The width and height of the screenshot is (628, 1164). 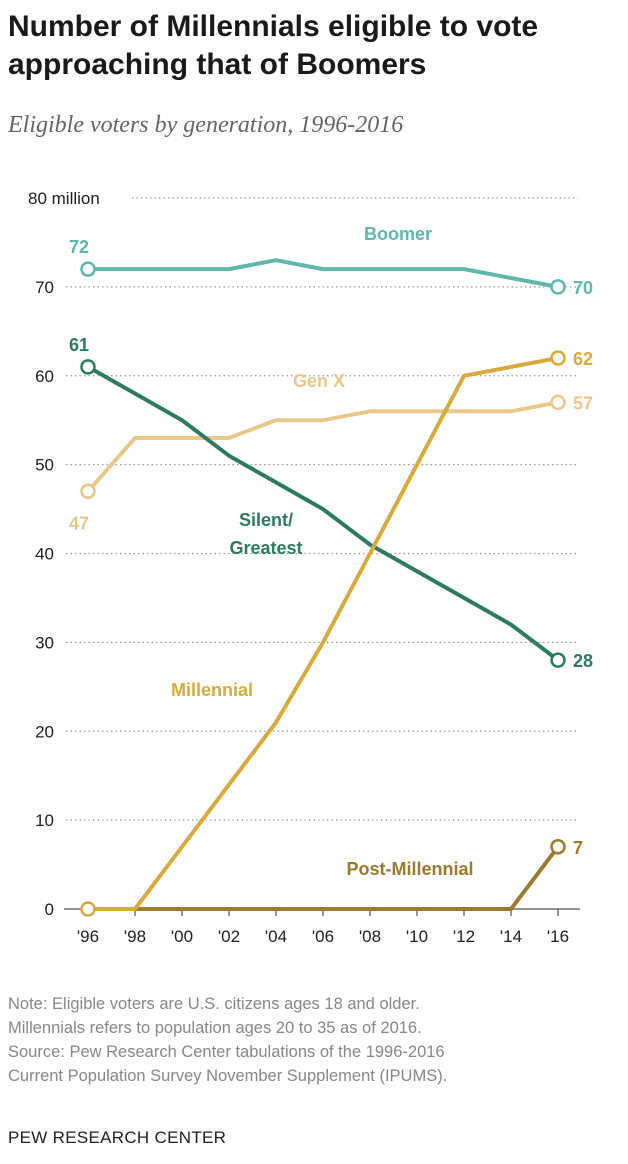 What do you see at coordinates (511, 936) in the screenshot?
I see `x-tick-label-2014: '14` at bounding box center [511, 936].